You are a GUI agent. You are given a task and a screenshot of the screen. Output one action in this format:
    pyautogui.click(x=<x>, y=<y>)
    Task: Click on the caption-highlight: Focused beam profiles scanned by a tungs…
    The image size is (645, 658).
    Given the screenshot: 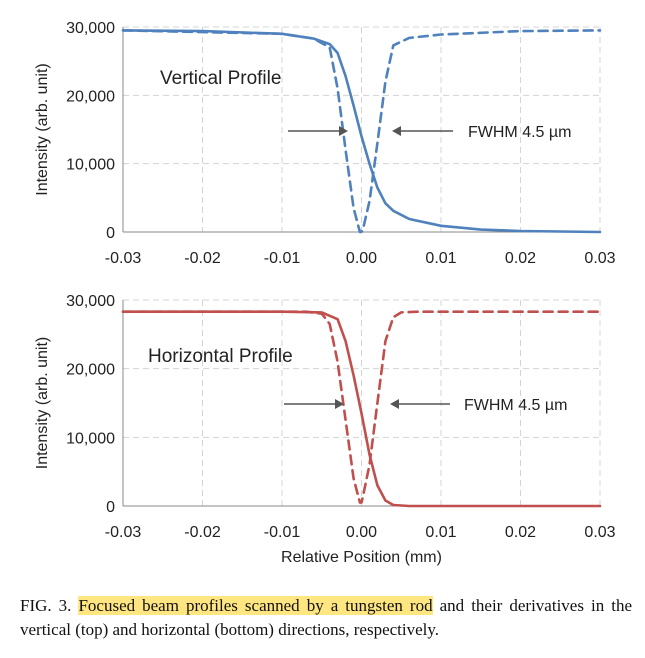 What is the action you would take?
    pyautogui.click(x=255, y=605)
    